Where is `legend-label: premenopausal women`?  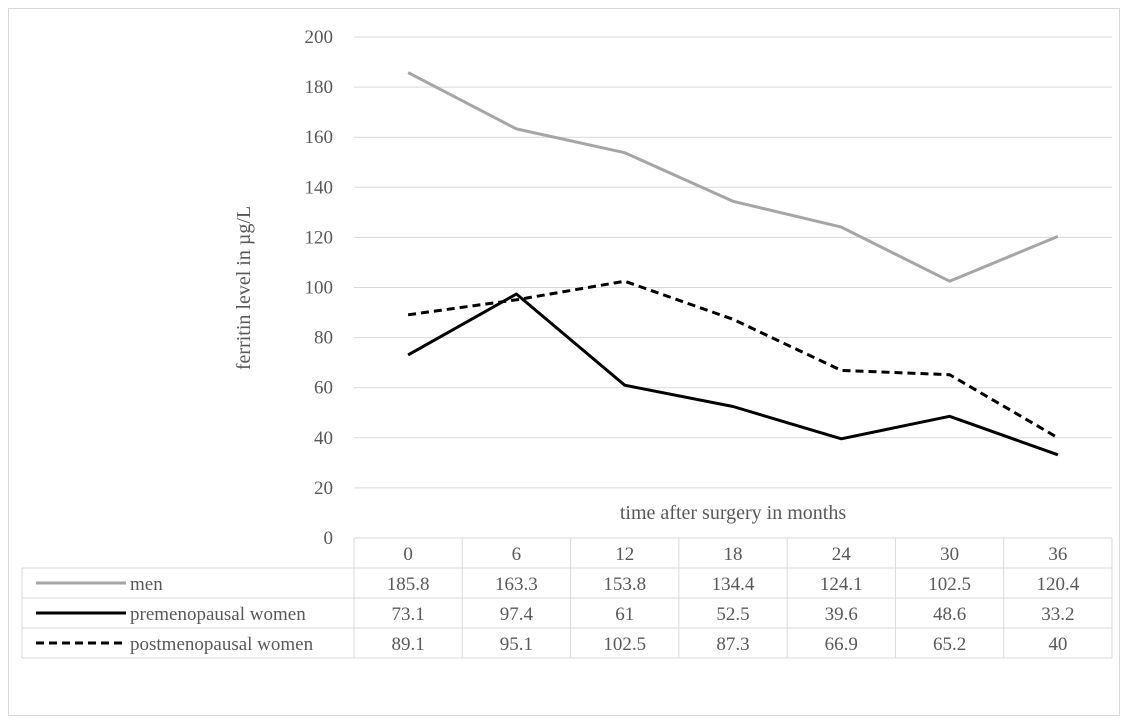
legend-label: premenopausal women is located at coordinates (218, 614).